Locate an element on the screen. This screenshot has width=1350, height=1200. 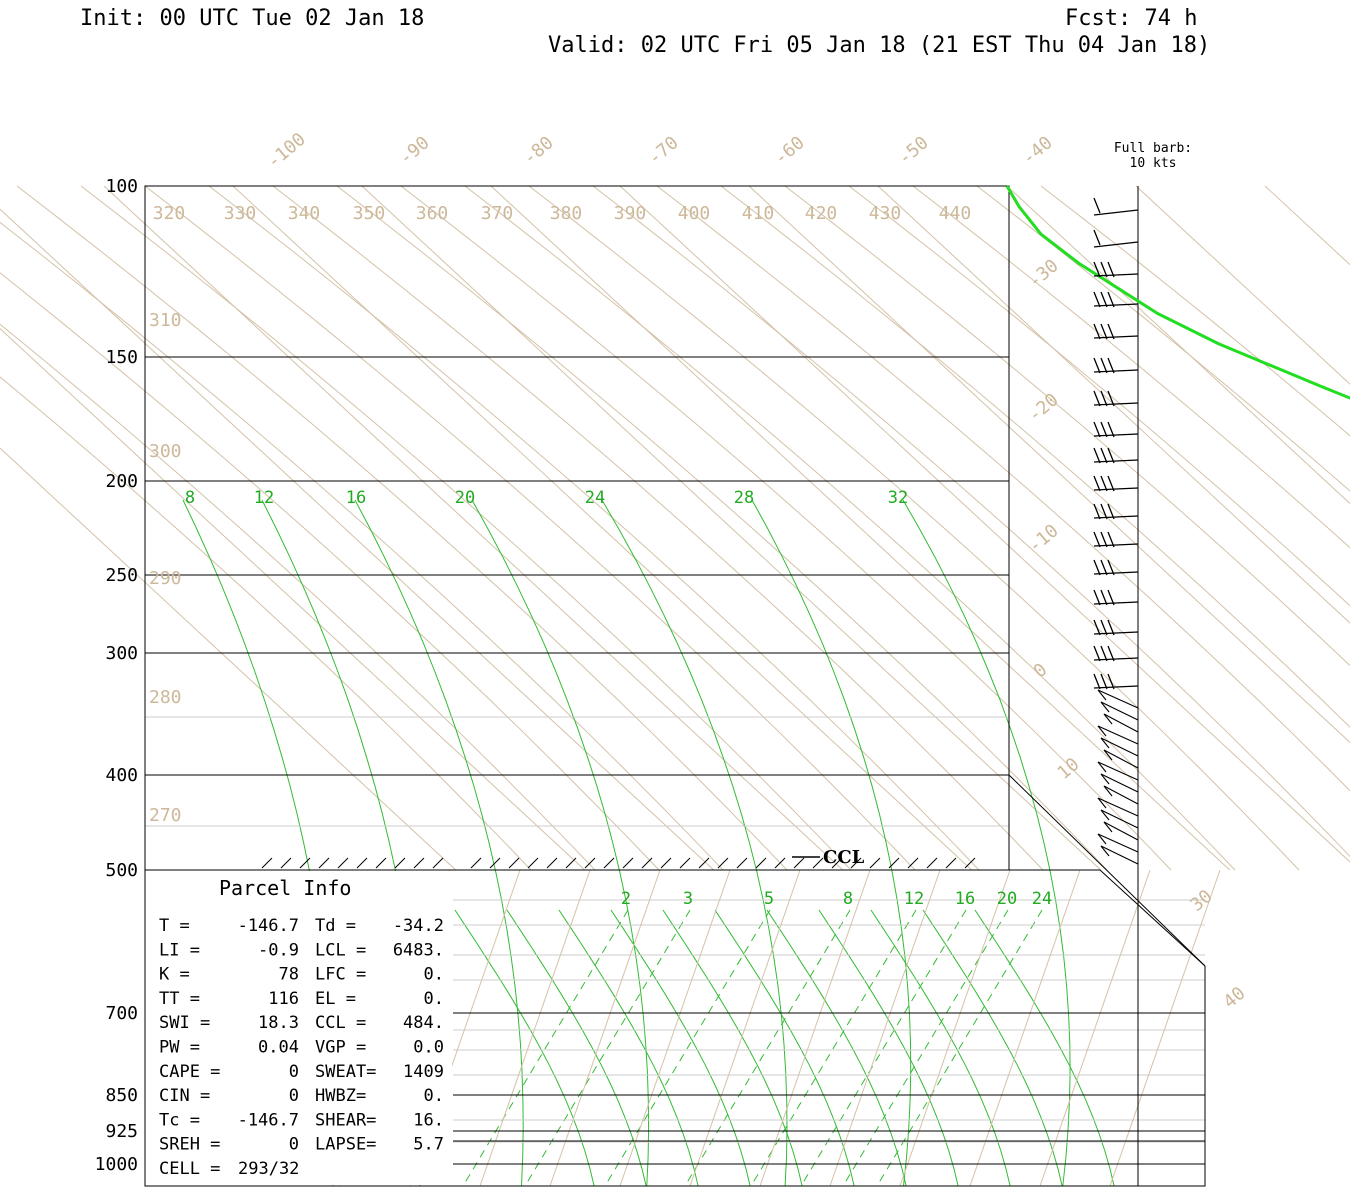
mixing-ratio-label: 16 is located at coordinates (356, 498).